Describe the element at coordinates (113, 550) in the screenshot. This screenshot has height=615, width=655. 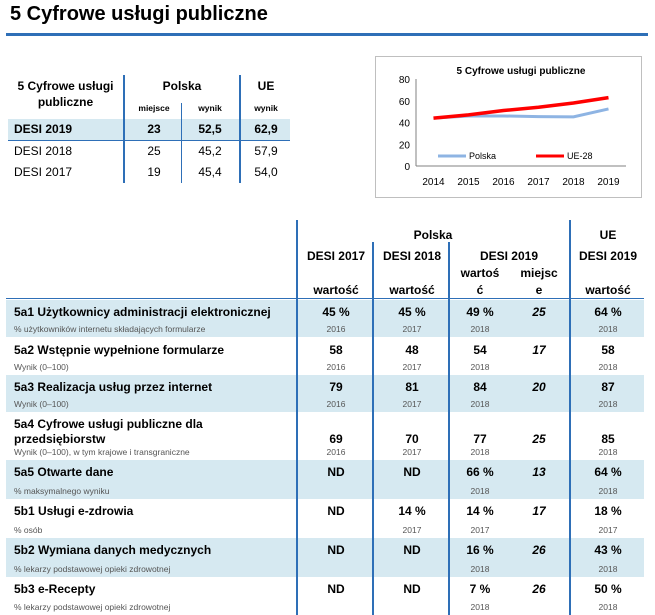
I see `indicator-label: 5b2 Wymiana danych medycznych` at that location.